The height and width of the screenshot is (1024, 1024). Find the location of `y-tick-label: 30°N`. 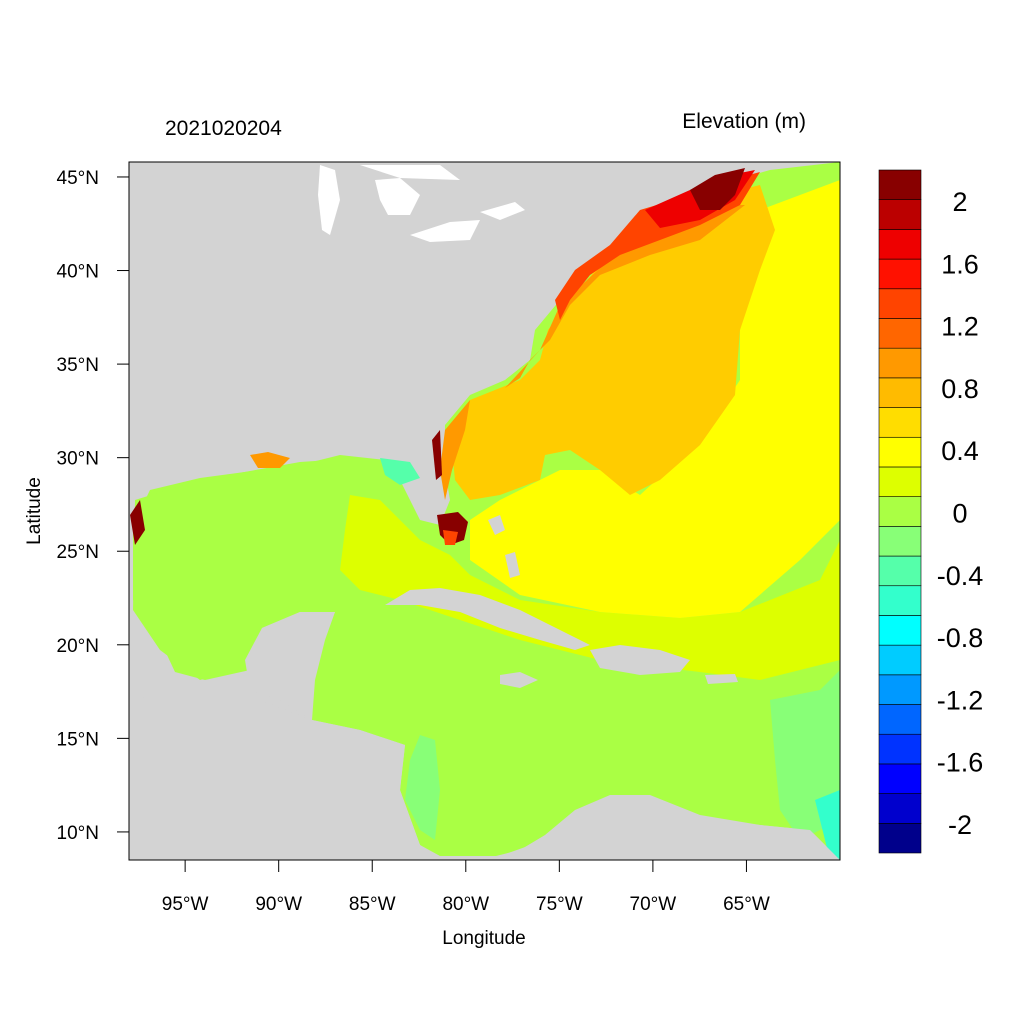

y-tick-label: 30°N is located at coordinates (78, 459).